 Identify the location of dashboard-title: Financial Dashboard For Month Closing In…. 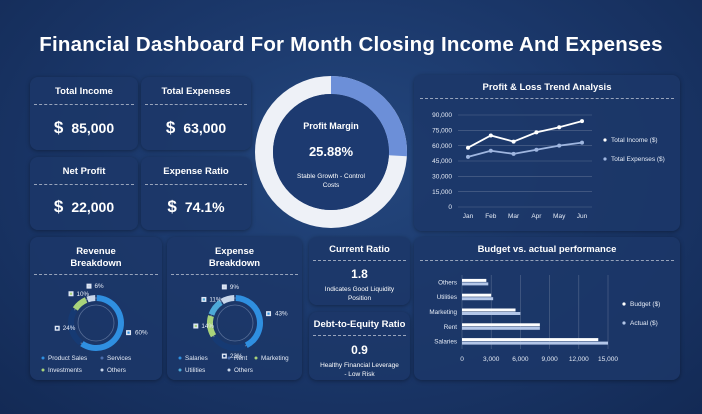
(351, 44).